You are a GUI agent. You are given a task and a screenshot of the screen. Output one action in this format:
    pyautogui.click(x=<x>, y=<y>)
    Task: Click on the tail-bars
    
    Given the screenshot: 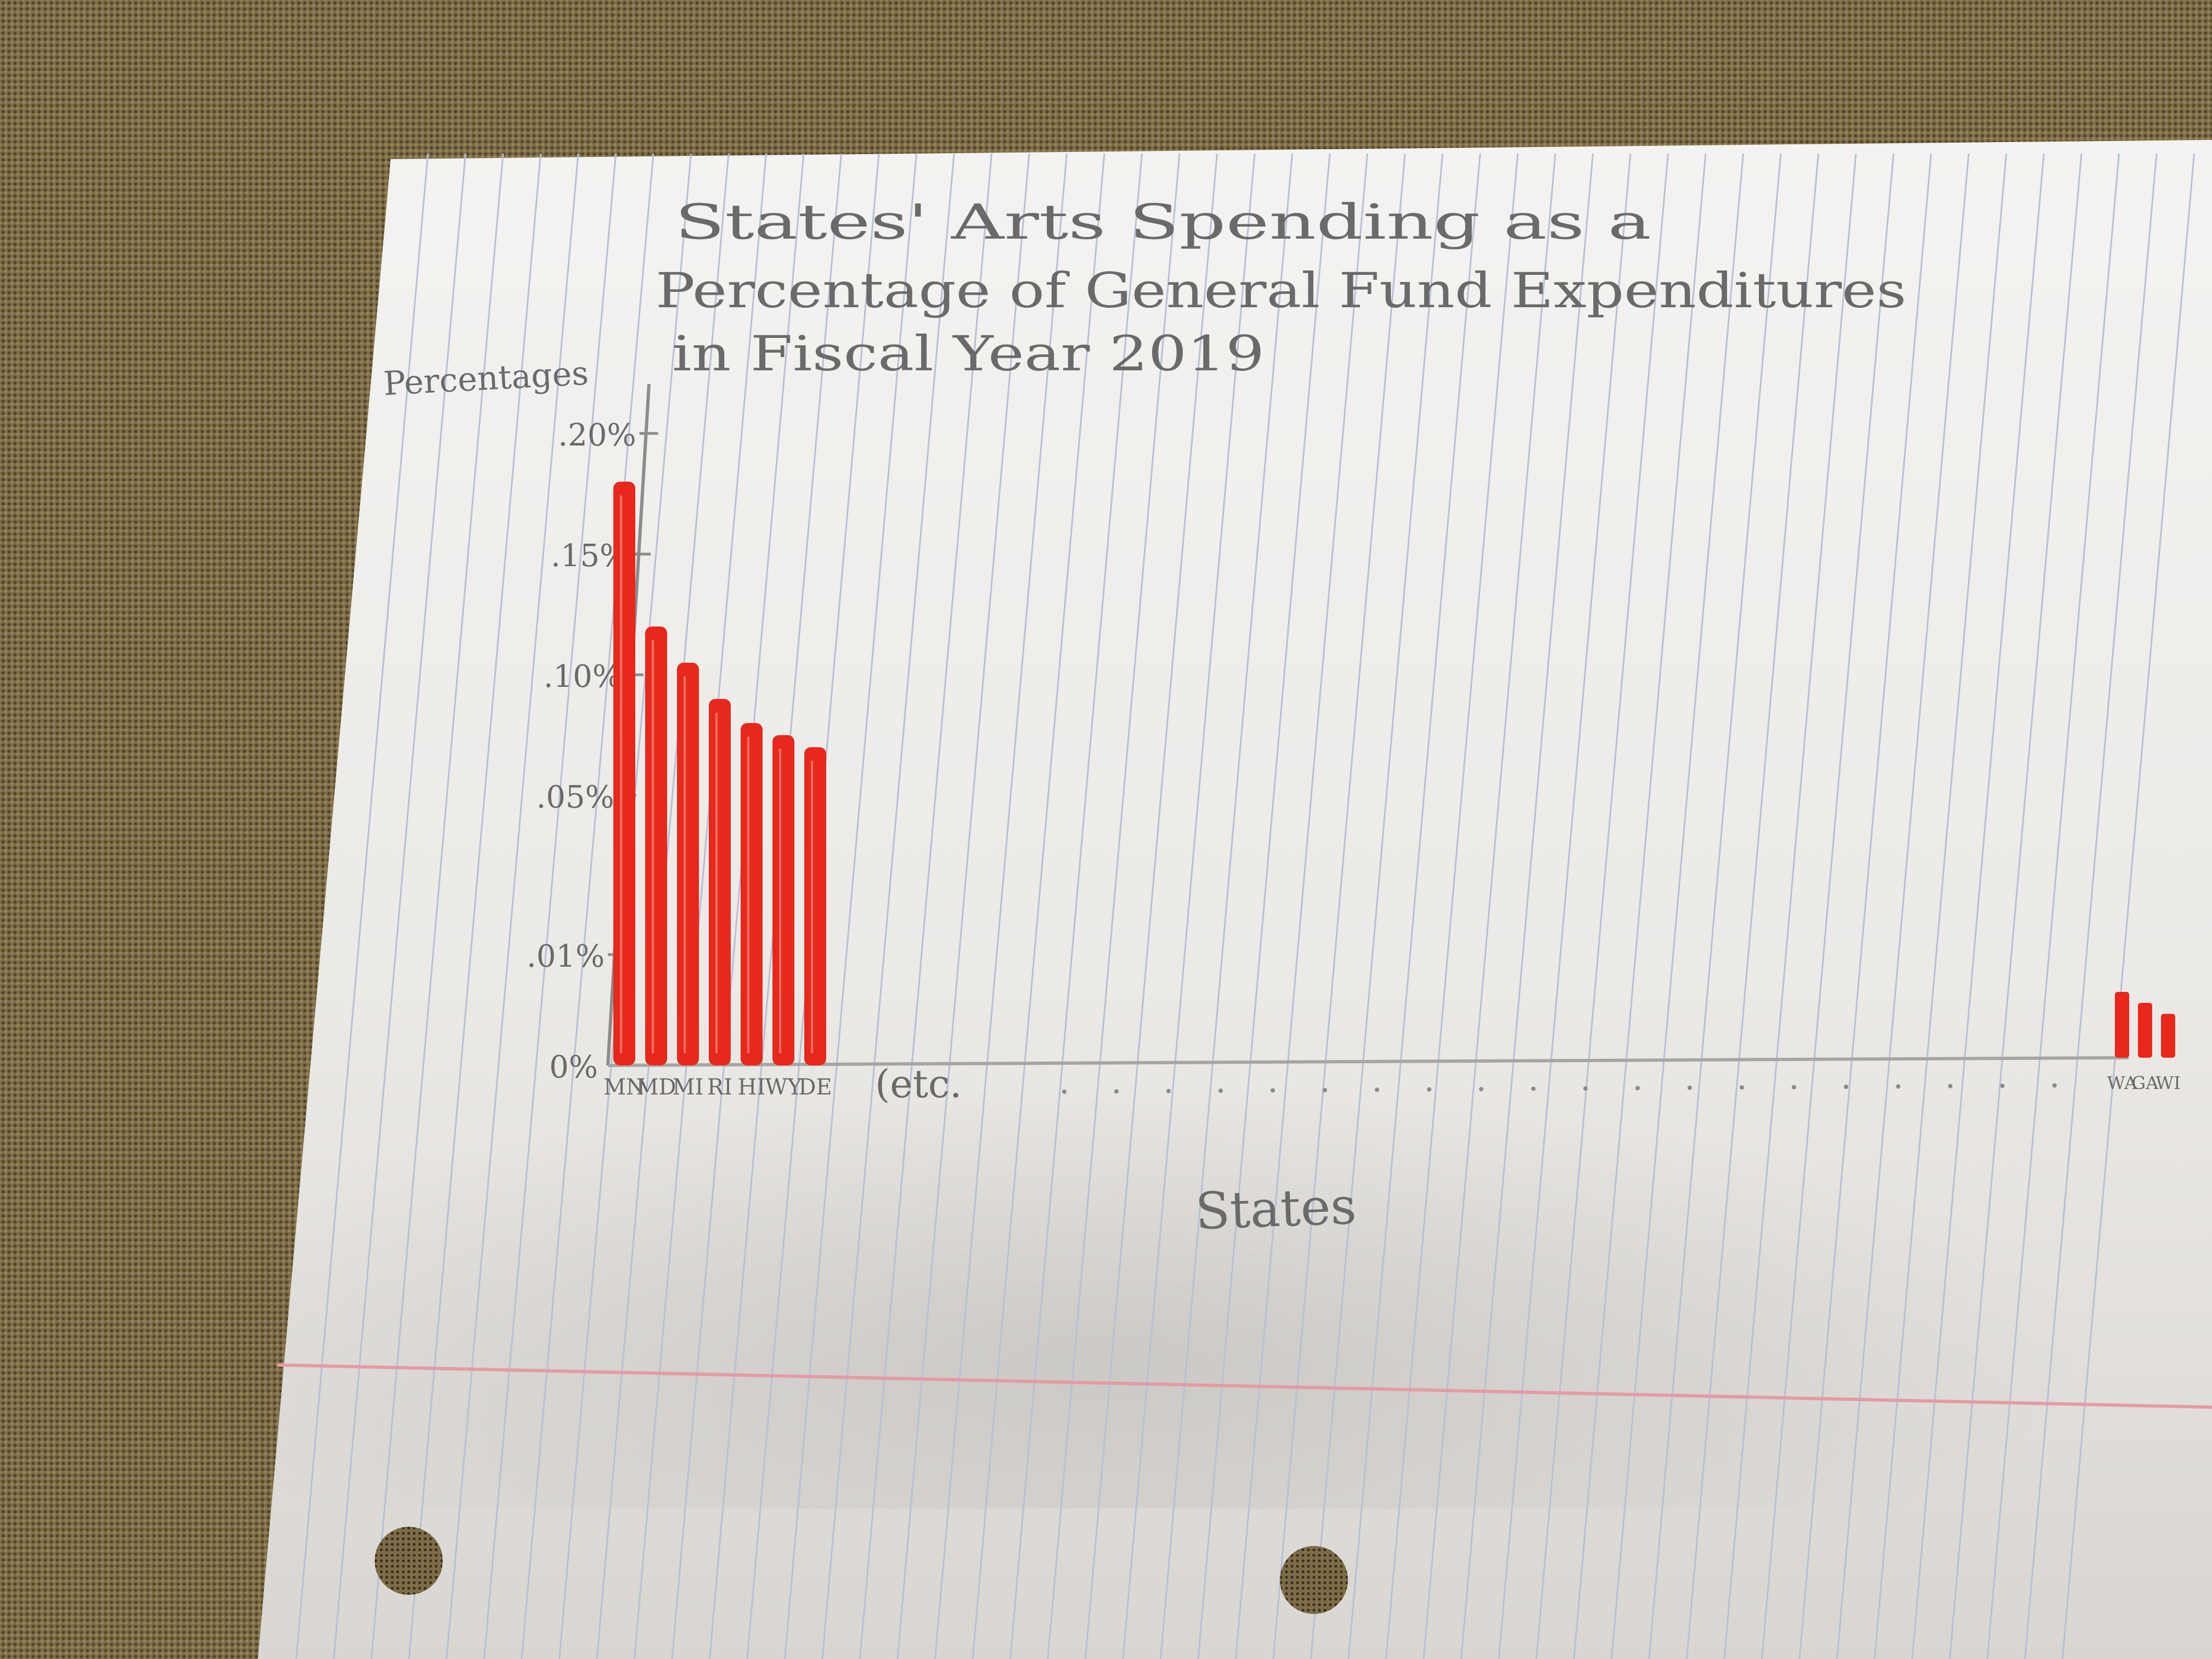 What is the action you would take?
    pyautogui.click(x=2145, y=1025)
    